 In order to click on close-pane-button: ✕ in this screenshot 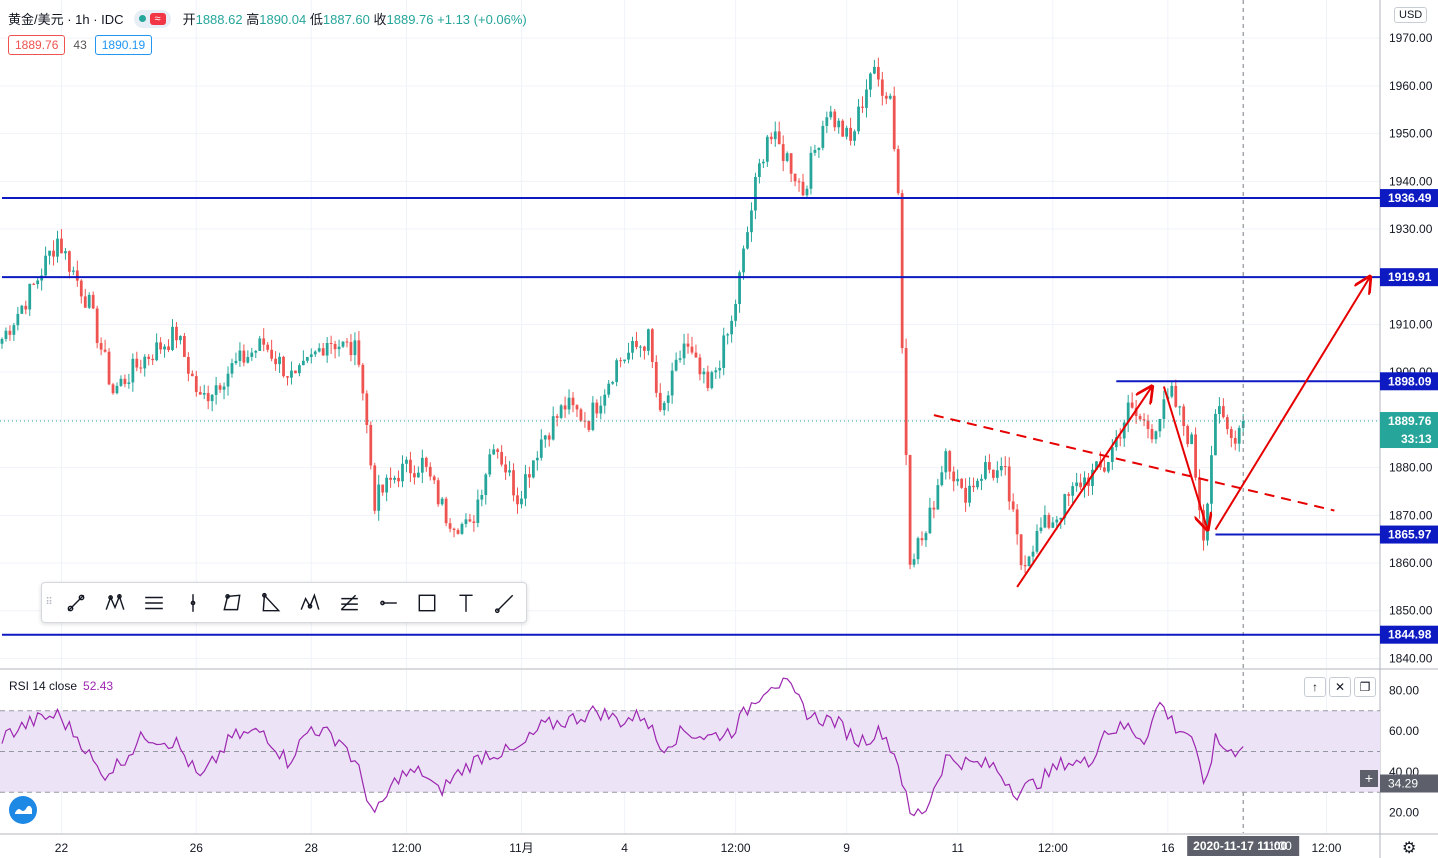, I will do `click(1340, 687)`.